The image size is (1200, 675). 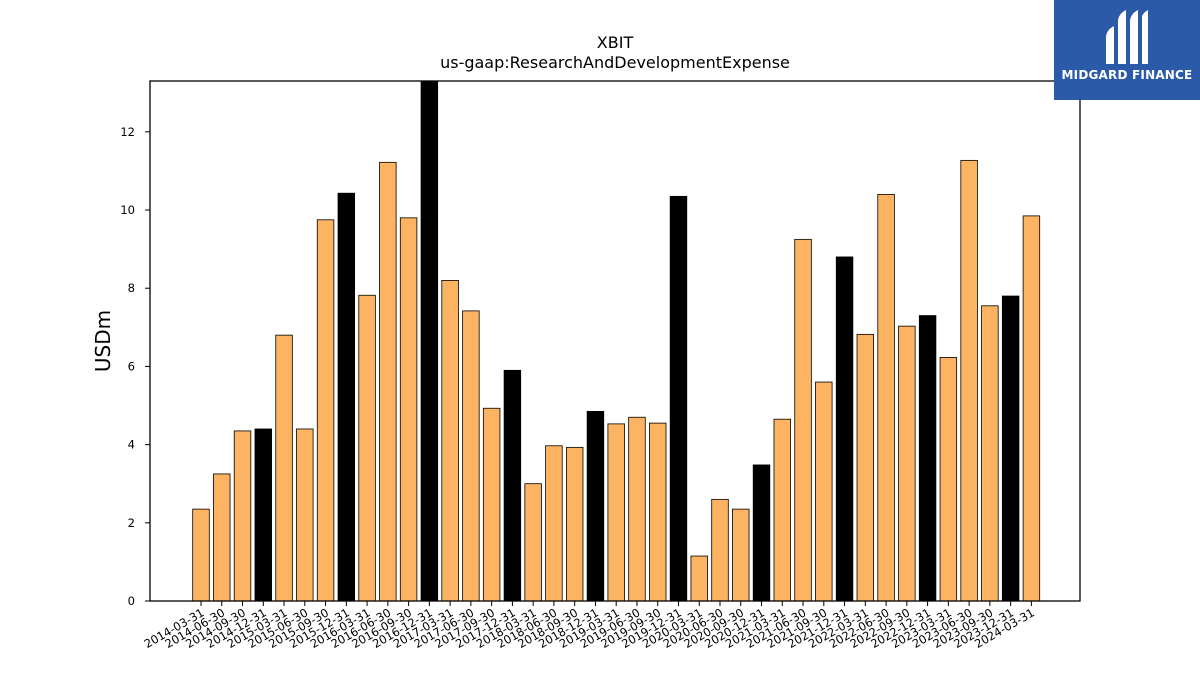 What do you see at coordinates (131, 523) in the screenshot?
I see `y-tick-label: 2` at bounding box center [131, 523].